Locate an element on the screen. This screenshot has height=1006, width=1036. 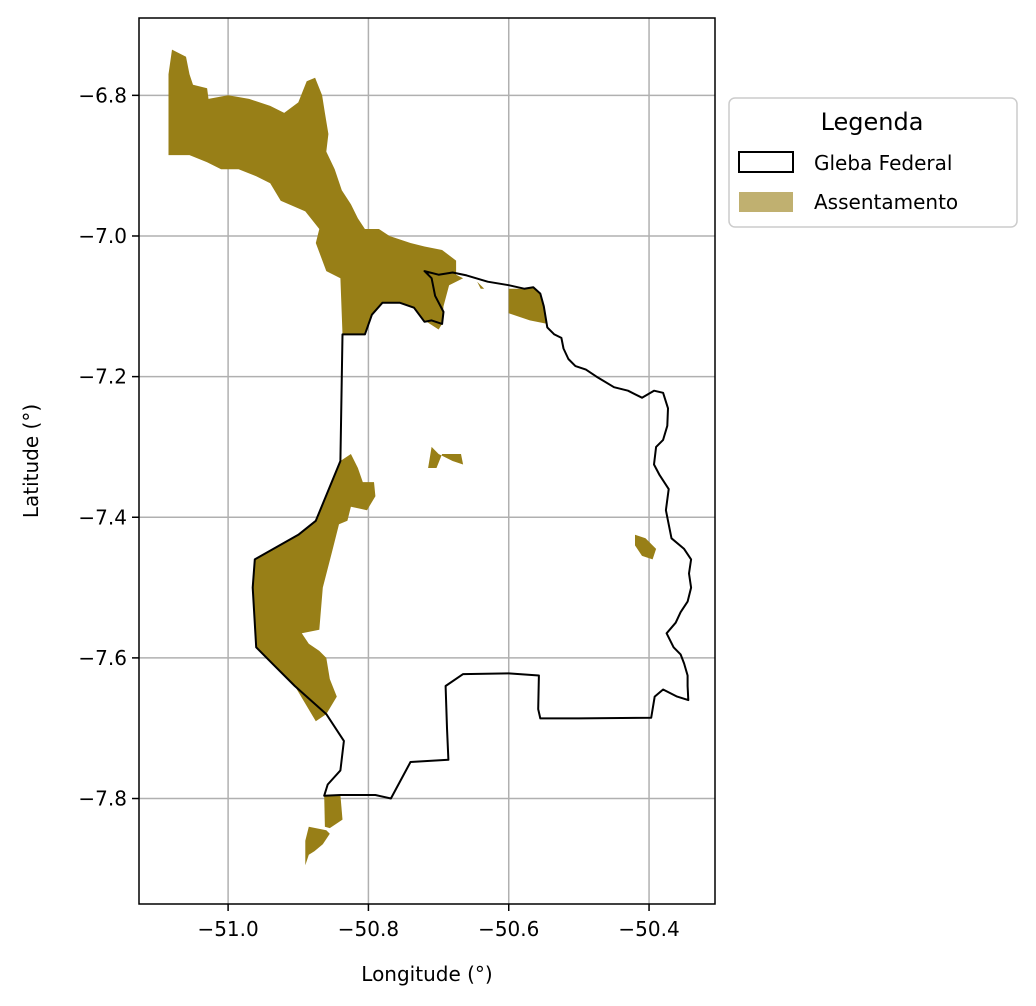
x-tick-label: −51.0 is located at coordinates (227, 929).